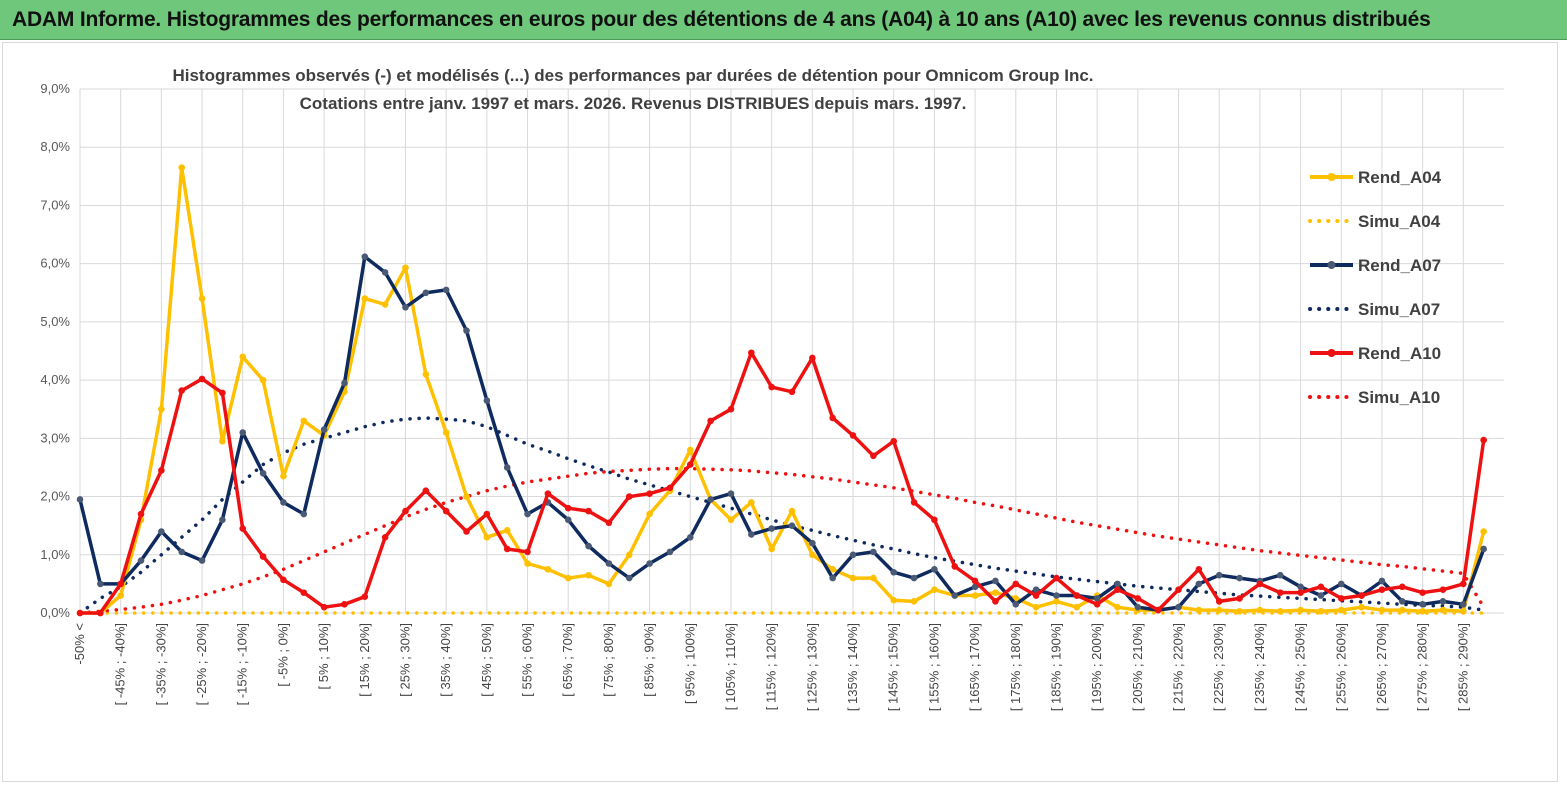 The image size is (1567, 789). I want to click on x-tick-label: [ 25% ; 30%], so click(404, 660).